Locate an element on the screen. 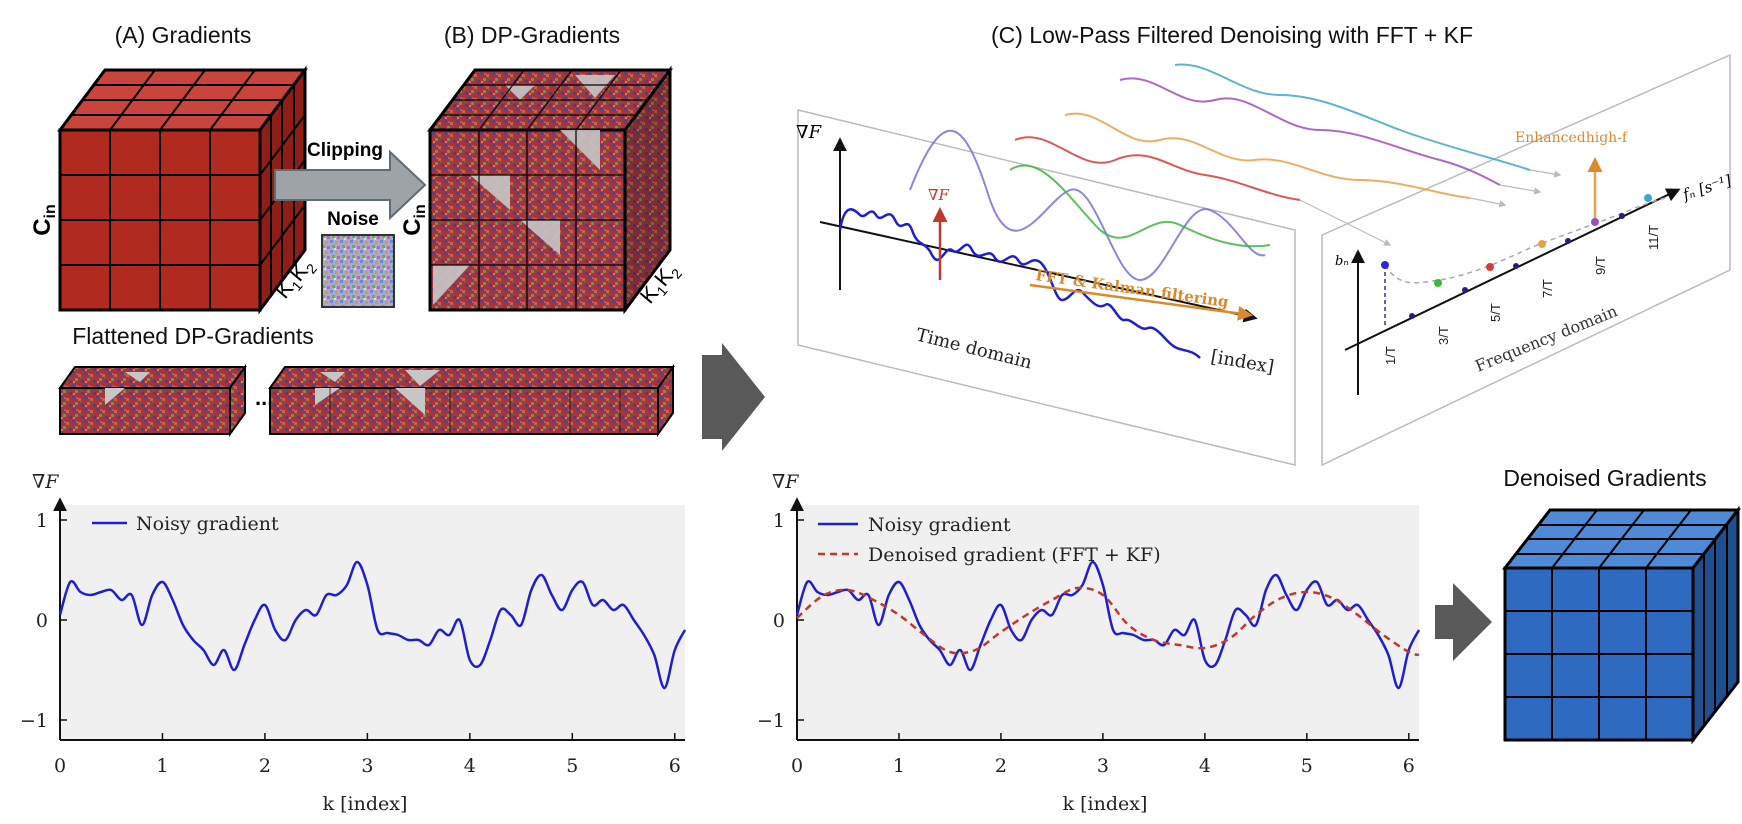 The height and width of the screenshot is (824, 1742). frequency-tick-labels: 1/T 3/T 5/T 7/T 9/T 11/T is located at coordinates (1522, 295).